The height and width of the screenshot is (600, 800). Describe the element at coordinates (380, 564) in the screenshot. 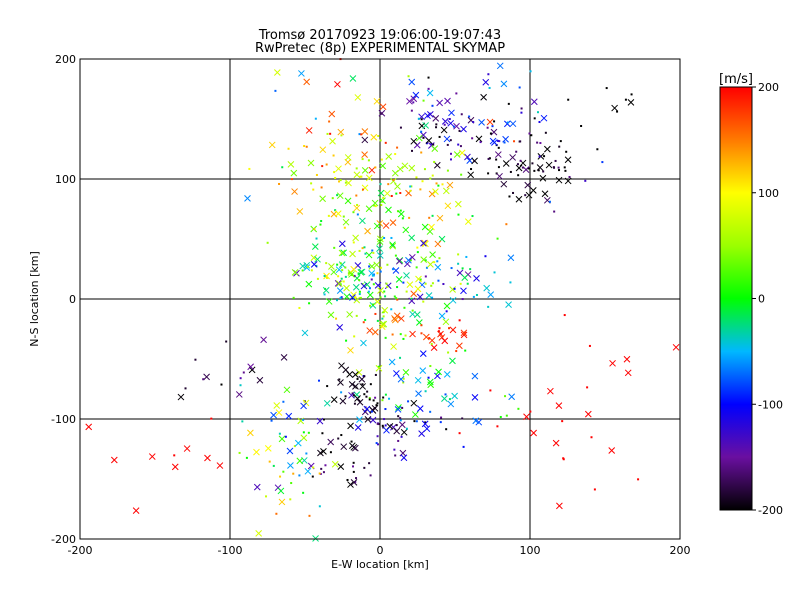

I see `x-axis-label: E-W location [km]` at that location.